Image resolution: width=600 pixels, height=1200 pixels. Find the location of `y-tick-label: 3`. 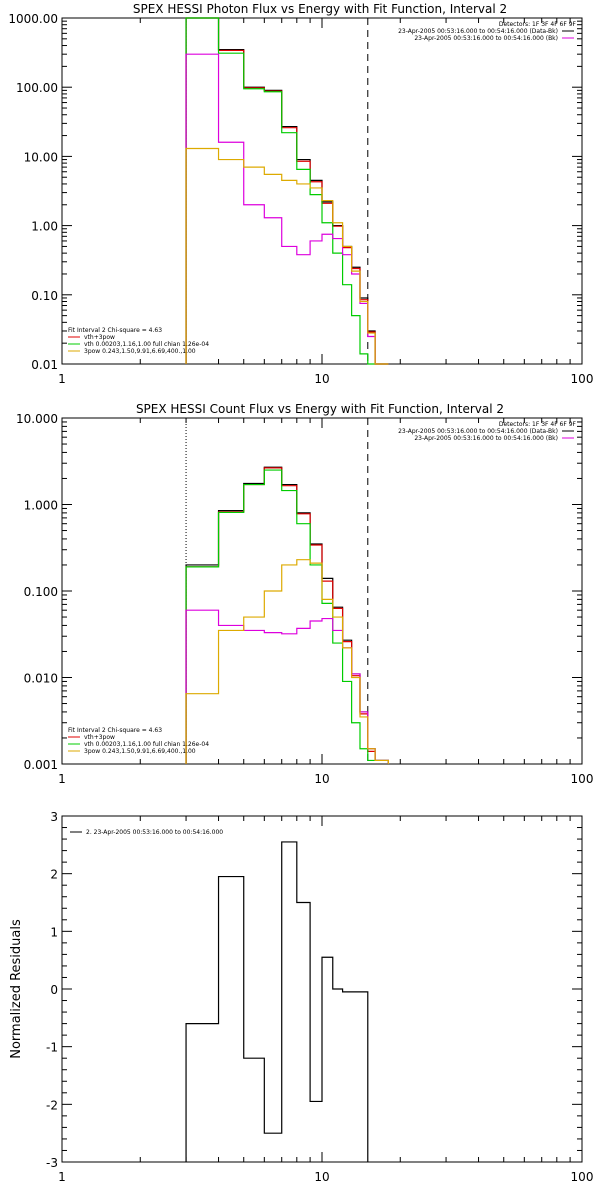

y-tick-label: 3 is located at coordinates (54, 817).